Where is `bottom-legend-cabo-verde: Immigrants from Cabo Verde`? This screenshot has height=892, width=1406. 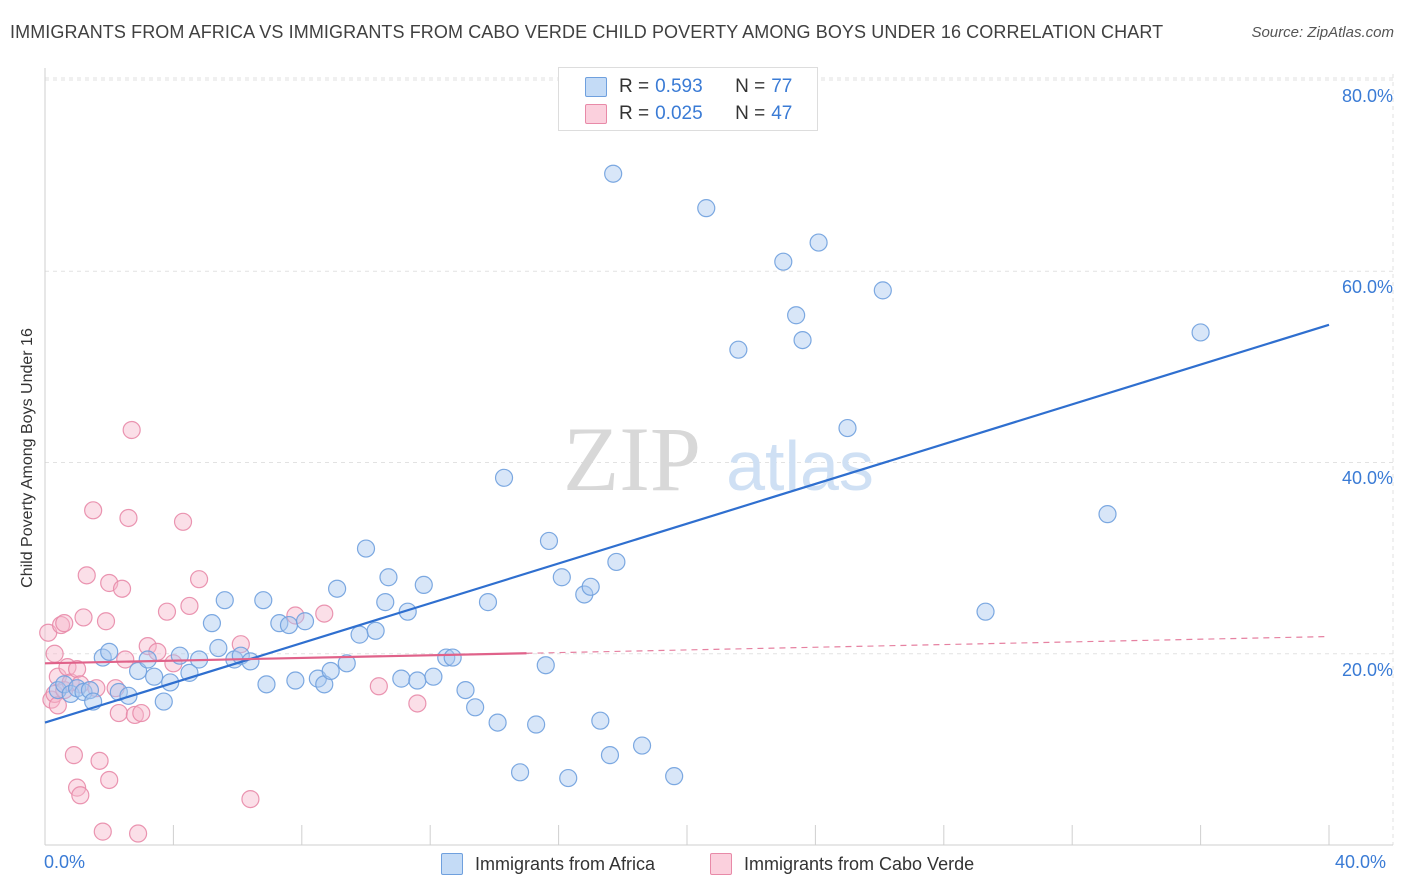 bottom-legend-cabo-verde: Immigrants from Cabo Verde is located at coordinates (842, 864).